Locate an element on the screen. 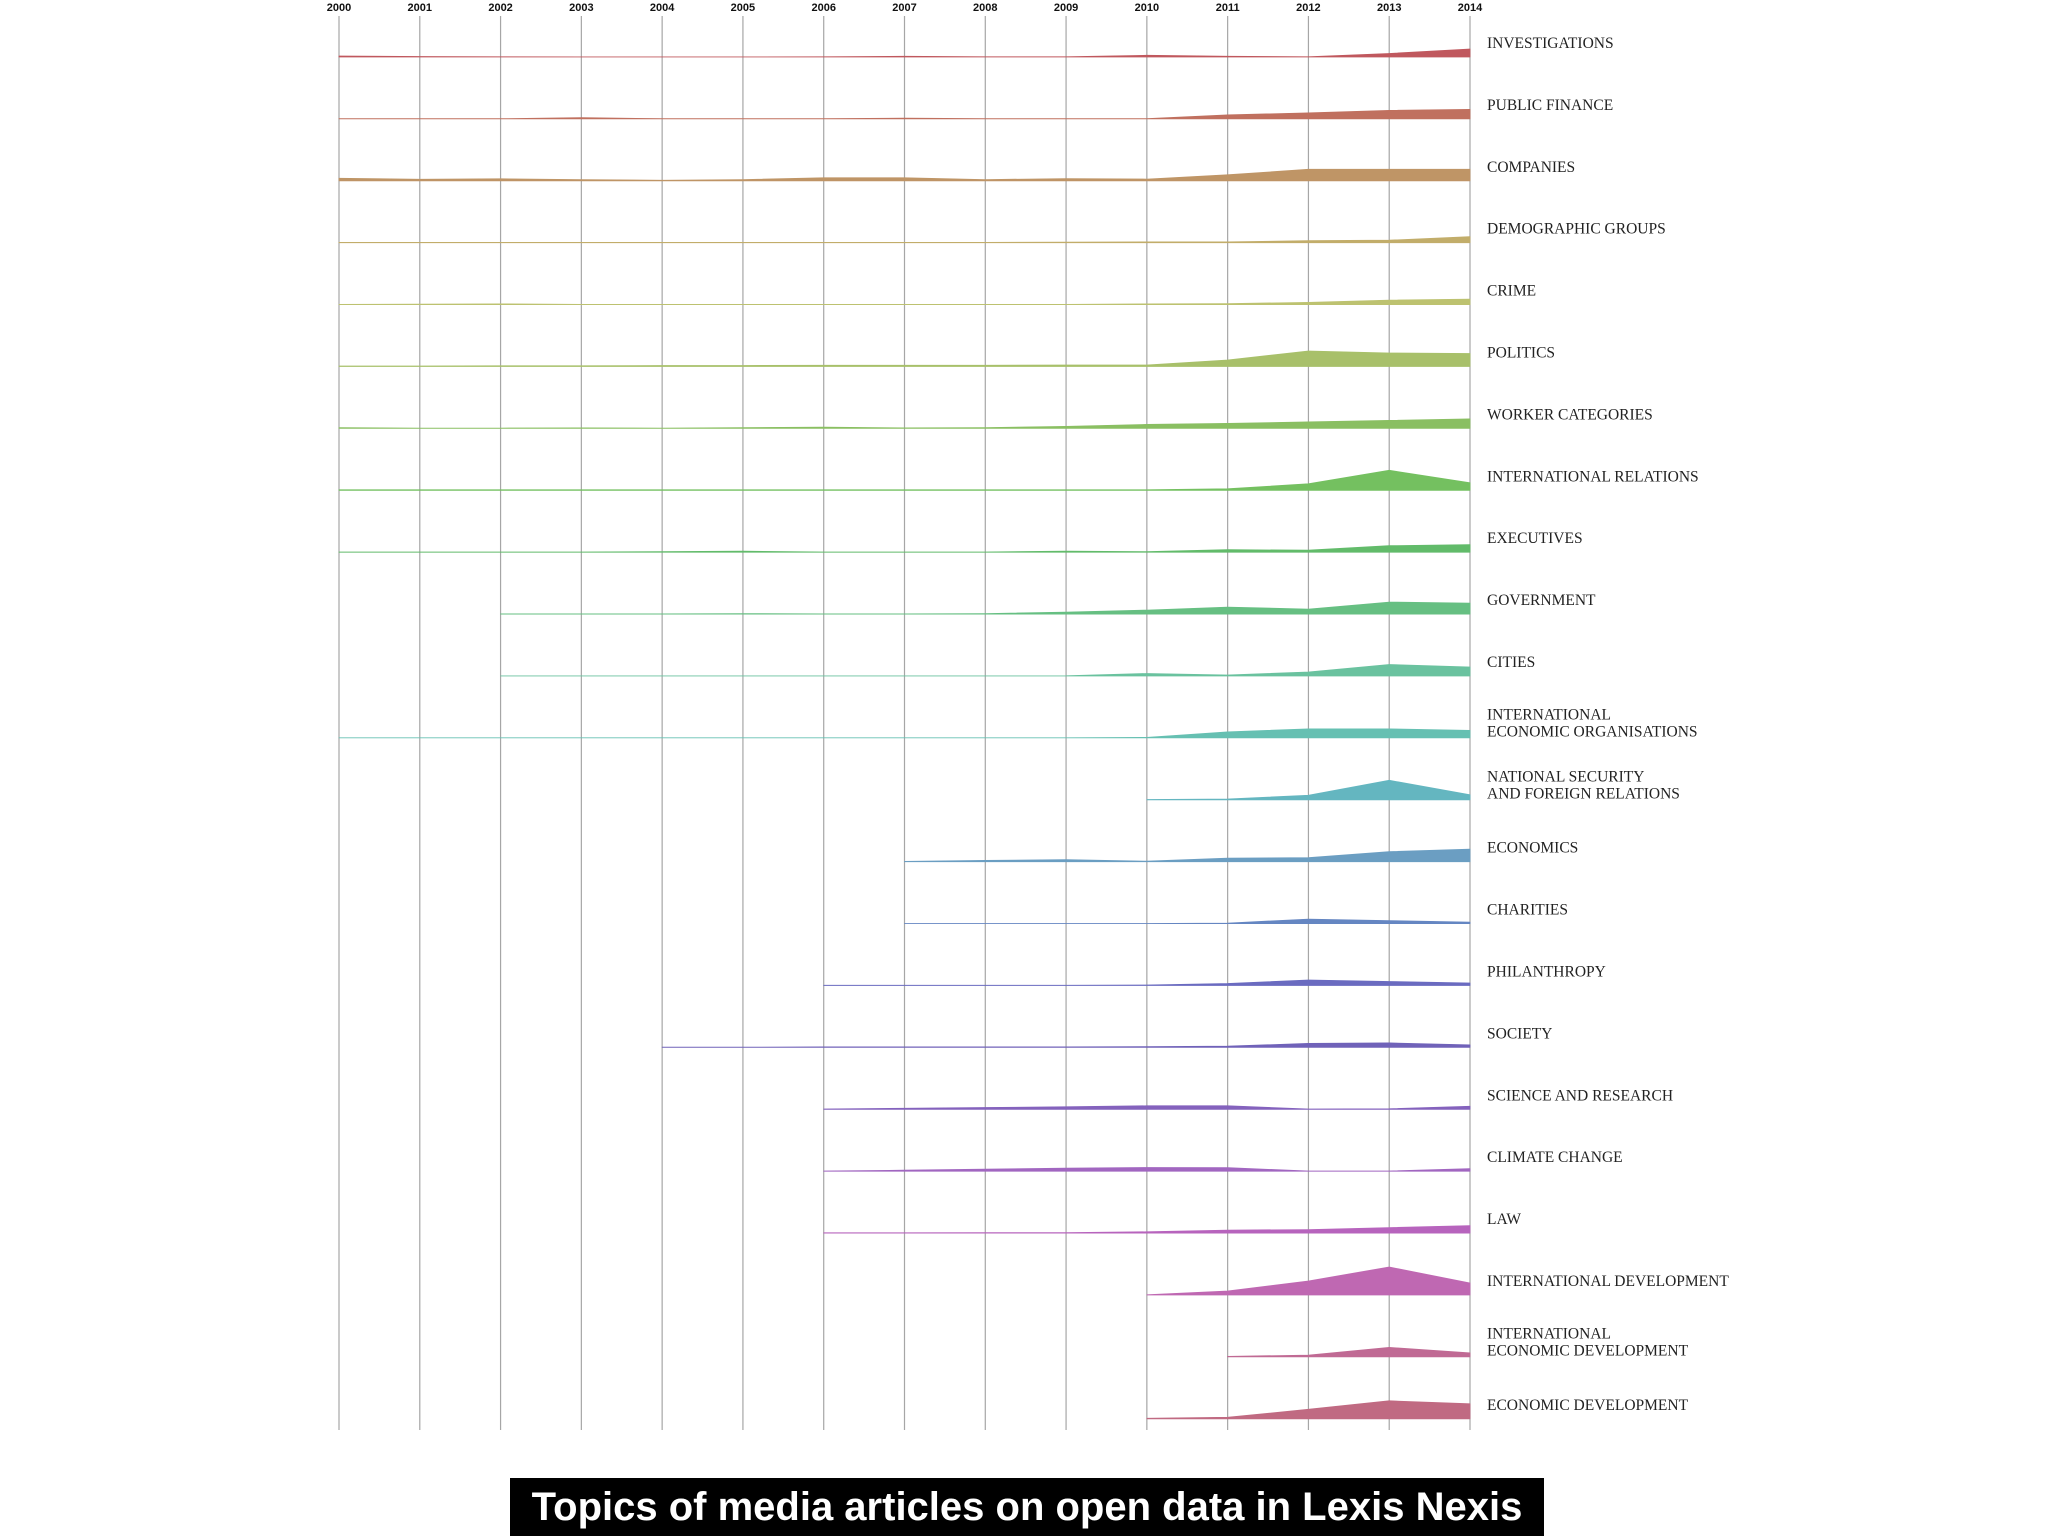  year-label-2001: 2001 is located at coordinates (420, 8).